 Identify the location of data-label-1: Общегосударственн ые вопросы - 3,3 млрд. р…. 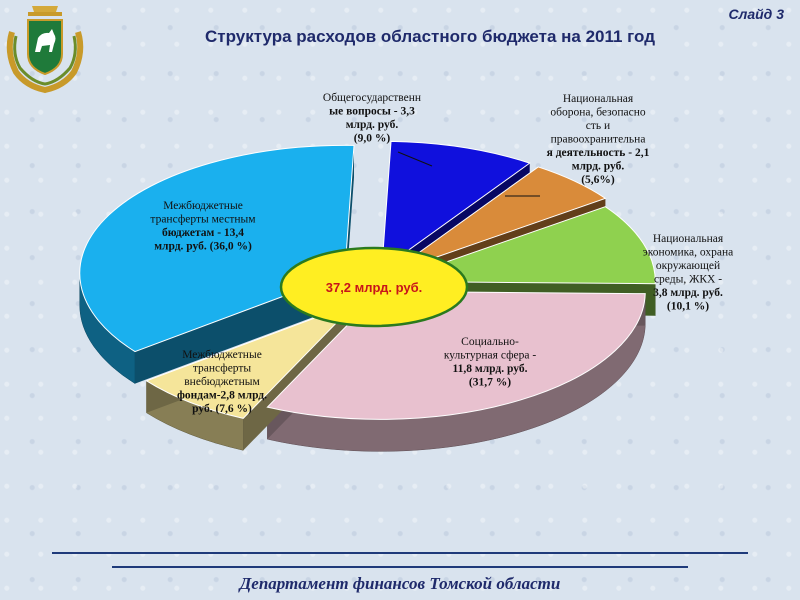
(372, 118).